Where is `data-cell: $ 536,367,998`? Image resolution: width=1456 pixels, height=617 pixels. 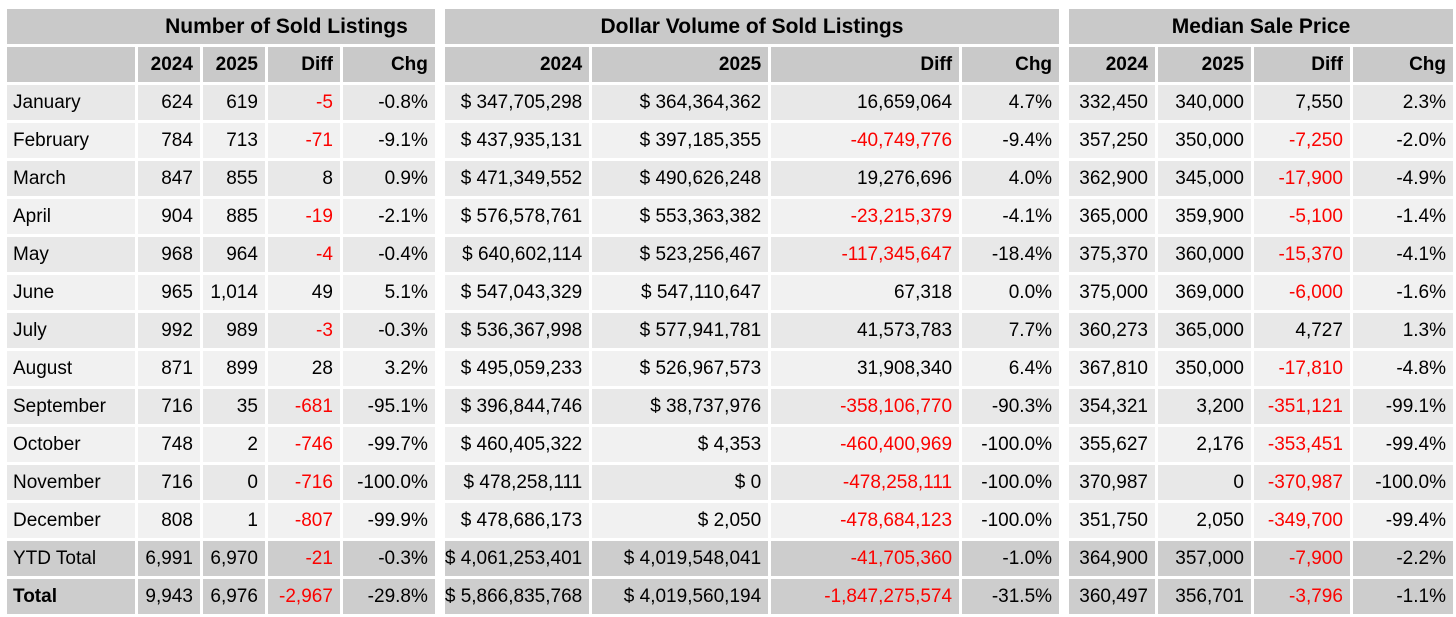 data-cell: $ 536,367,998 is located at coordinates (517, 330).